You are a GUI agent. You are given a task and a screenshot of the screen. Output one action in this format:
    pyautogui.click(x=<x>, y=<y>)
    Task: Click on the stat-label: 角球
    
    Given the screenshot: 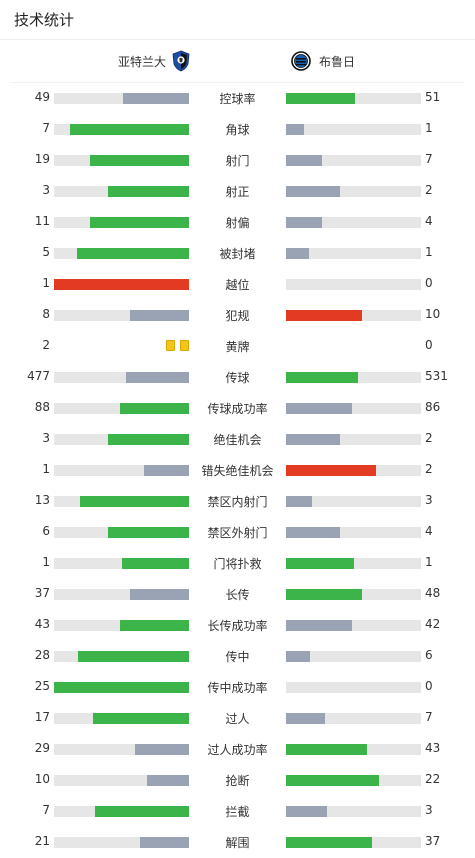 What is the action you would take?
    pyautogui.click(x=237, y=130)
    